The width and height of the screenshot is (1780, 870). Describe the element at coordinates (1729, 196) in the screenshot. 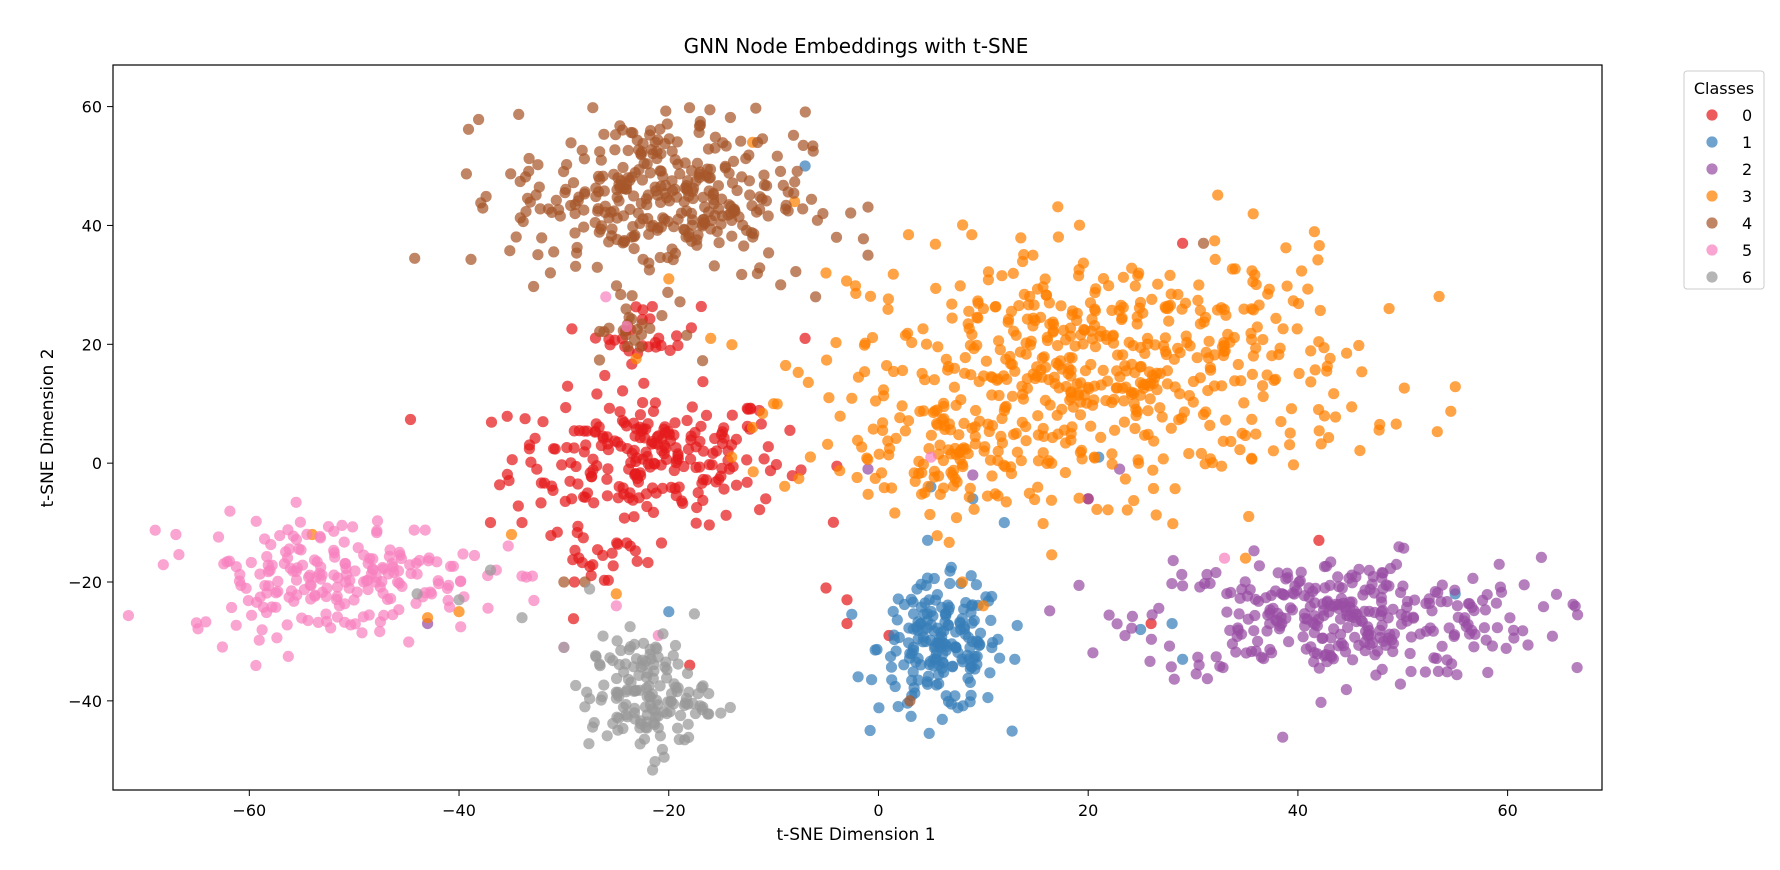

I see `legend-items: 0 1 2 3 4 5 6` at that location.